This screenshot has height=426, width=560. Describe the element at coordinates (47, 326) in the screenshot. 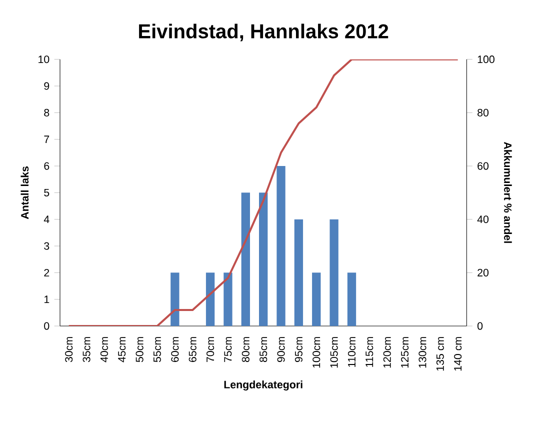

I see `y-tick-label: 0` at that location.